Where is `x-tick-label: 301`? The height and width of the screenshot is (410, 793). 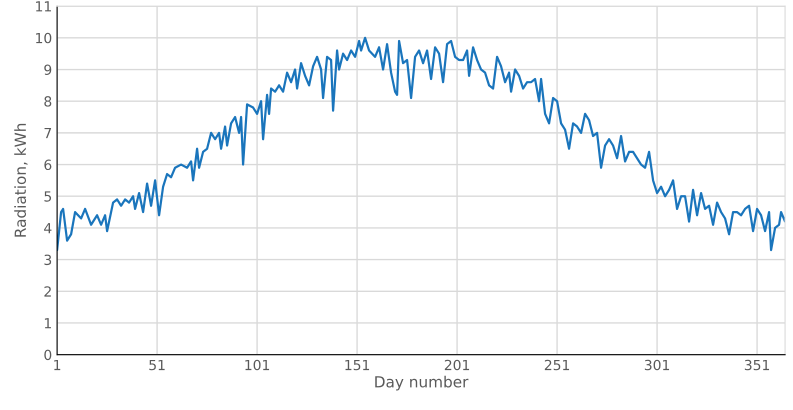 x-tick-label: 301 is located at coordinates (657, 365).